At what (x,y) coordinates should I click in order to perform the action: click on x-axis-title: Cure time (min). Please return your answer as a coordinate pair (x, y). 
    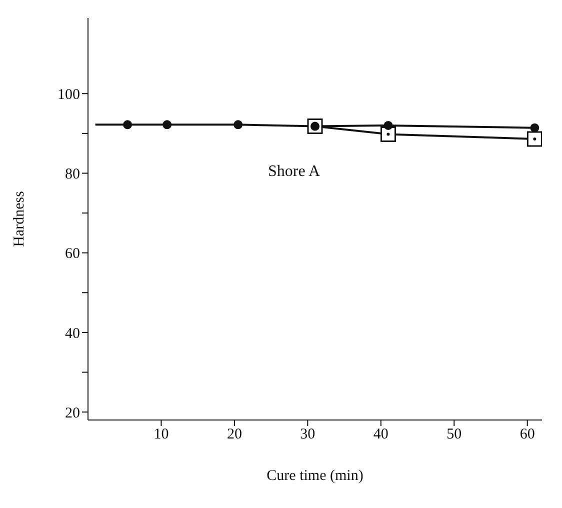
    Looking at the image, I should click on (315, 476).